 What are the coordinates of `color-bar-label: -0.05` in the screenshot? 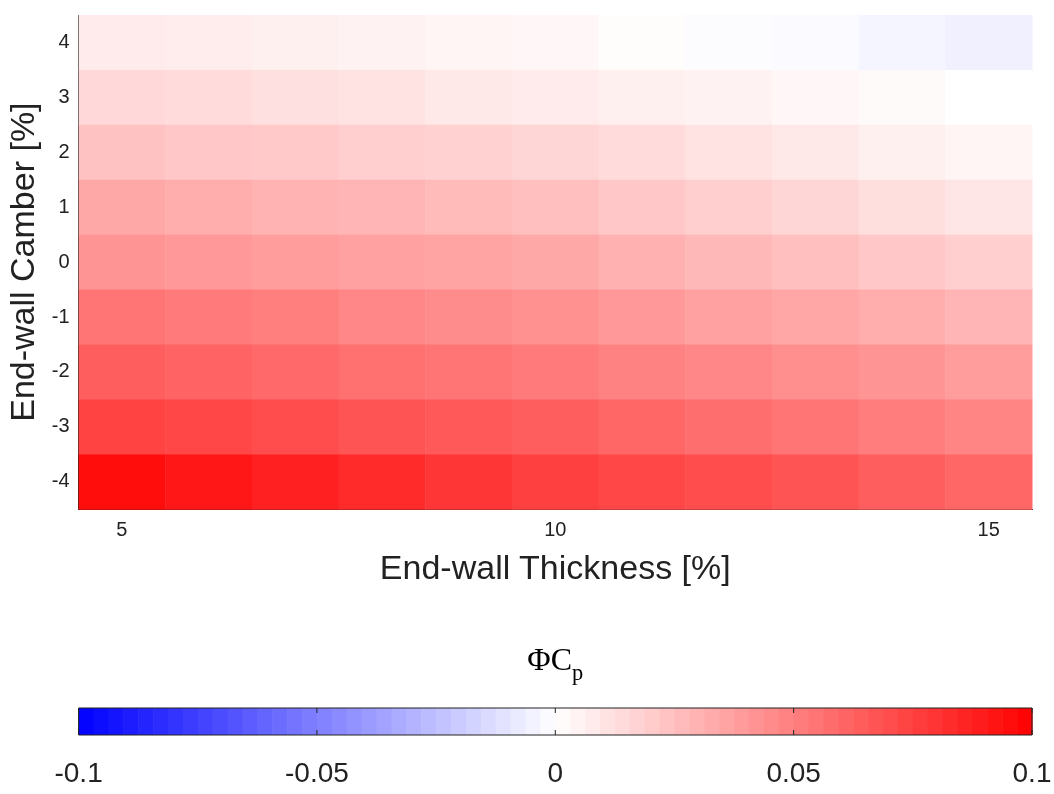 It's located at (317, 772).